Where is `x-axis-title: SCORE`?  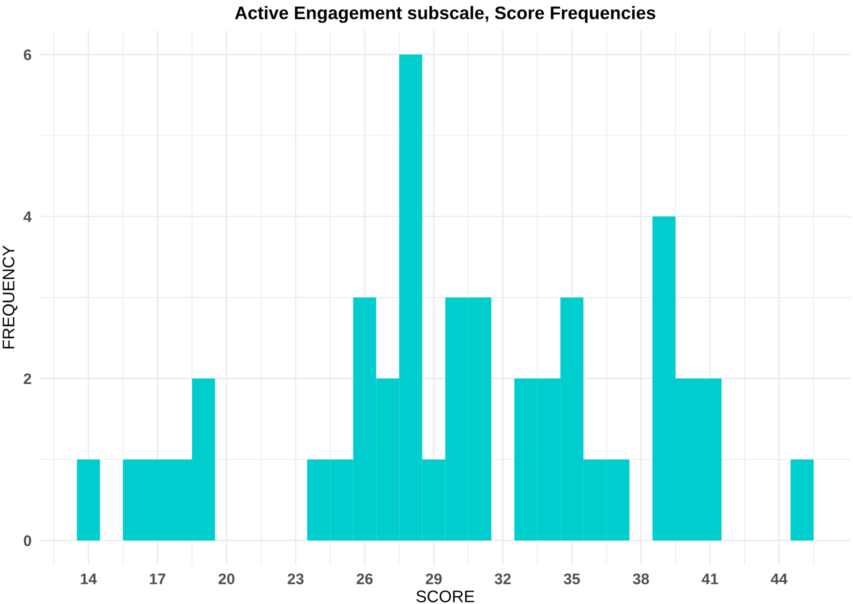
x-axis-title: SCORE is located at coordinates (445, 596).